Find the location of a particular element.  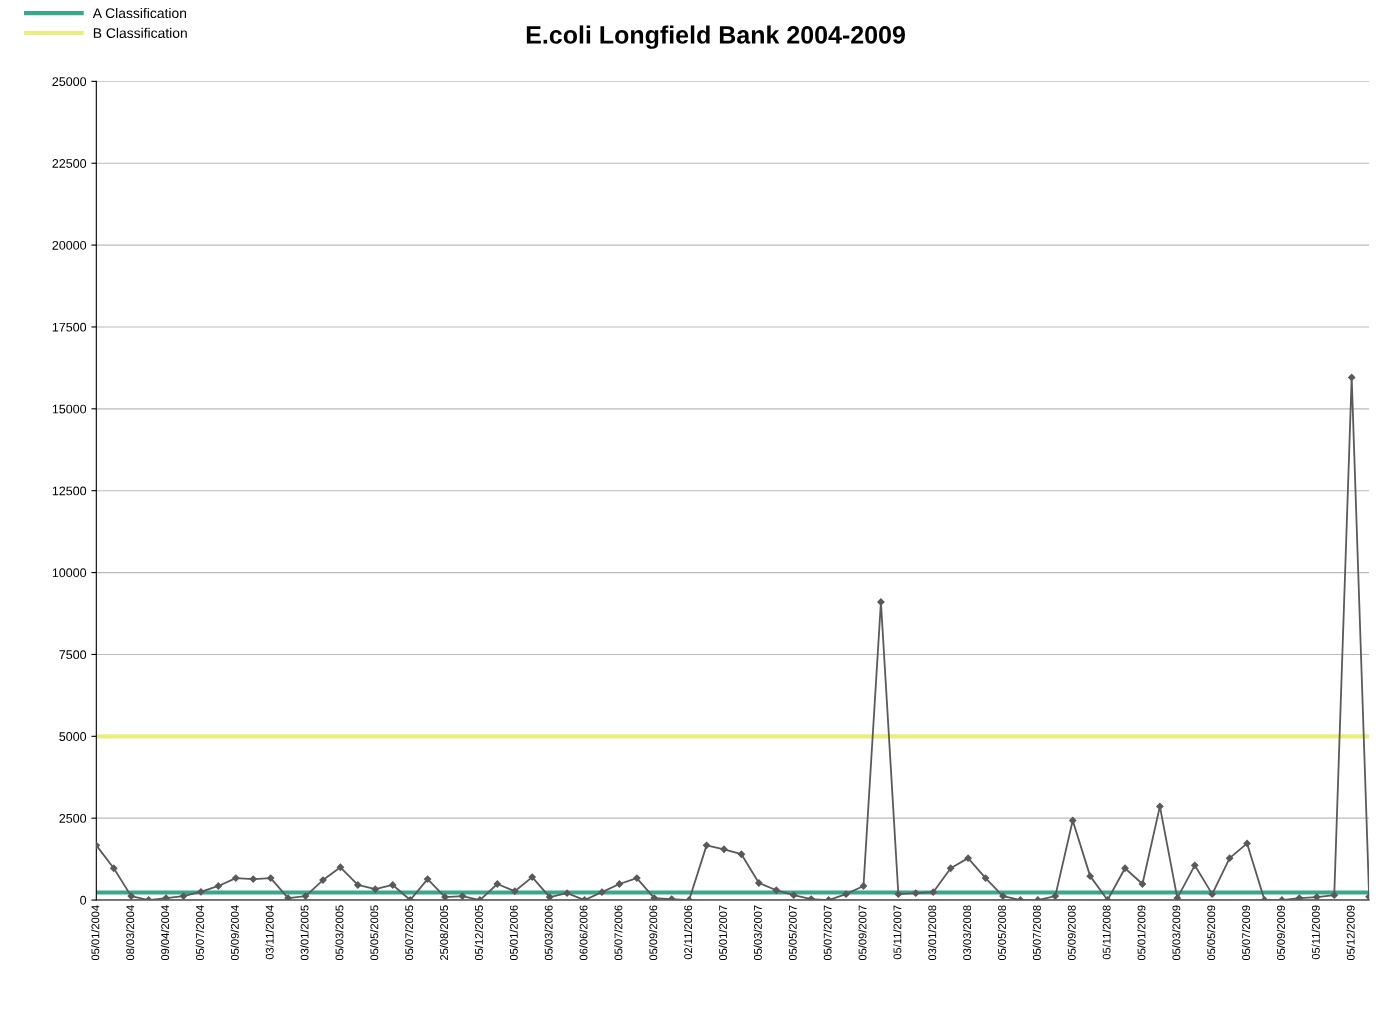

x-tick-label: 05/05/2008 is located at coordinates (1001, 933).